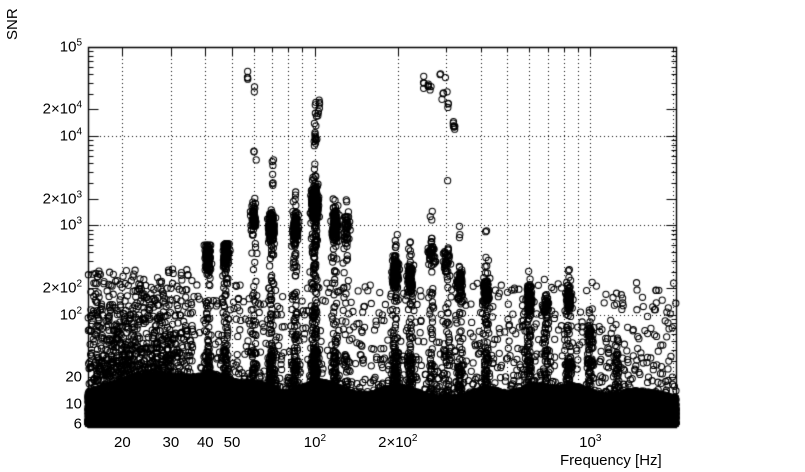  Describe the element at coordinates (314, 442) in the screenshot. I see `x-tick-label: 10²` at that location.